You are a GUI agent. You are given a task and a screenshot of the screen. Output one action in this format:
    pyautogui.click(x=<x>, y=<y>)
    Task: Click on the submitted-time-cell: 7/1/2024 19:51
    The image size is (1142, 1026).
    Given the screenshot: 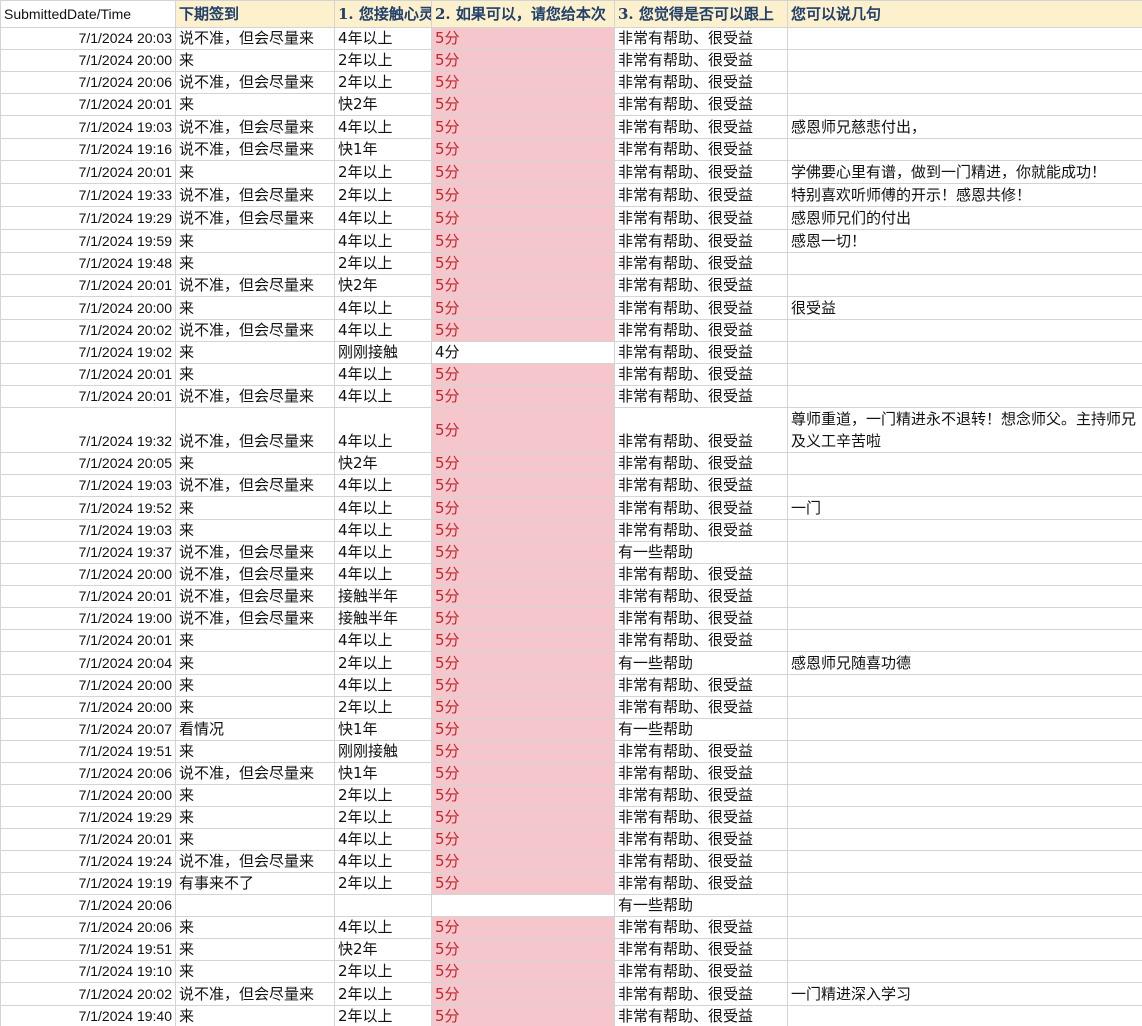 What is the action you would take?
    pyautogui.click(x=88, y=949)
    